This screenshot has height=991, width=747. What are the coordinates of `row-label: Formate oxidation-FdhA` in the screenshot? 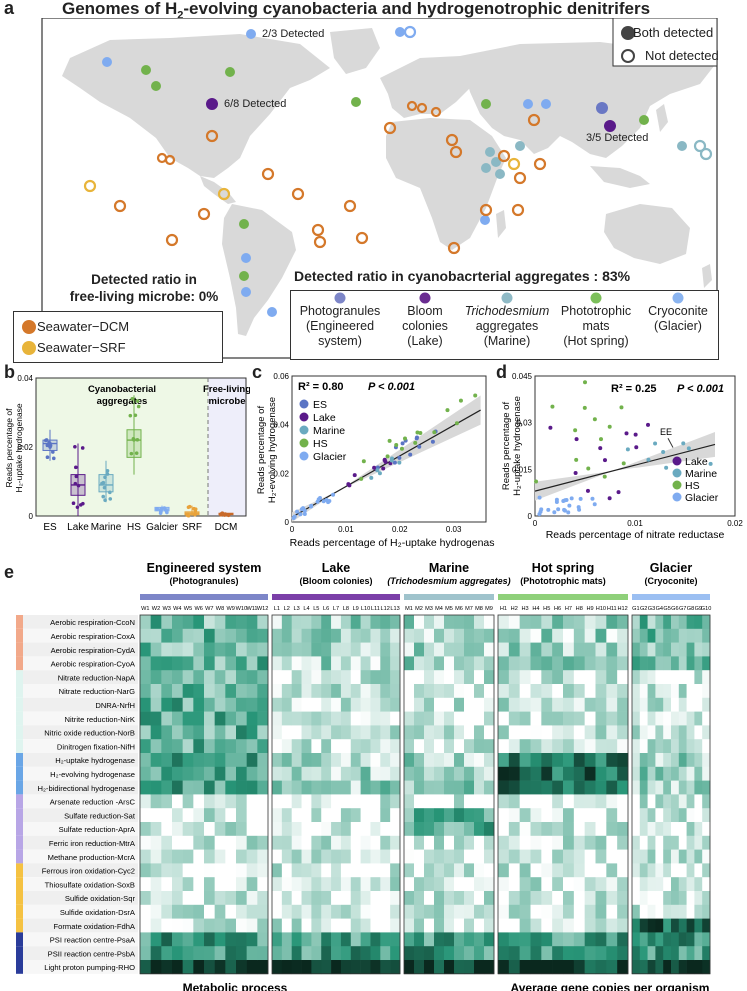 It's located at (95, 926).